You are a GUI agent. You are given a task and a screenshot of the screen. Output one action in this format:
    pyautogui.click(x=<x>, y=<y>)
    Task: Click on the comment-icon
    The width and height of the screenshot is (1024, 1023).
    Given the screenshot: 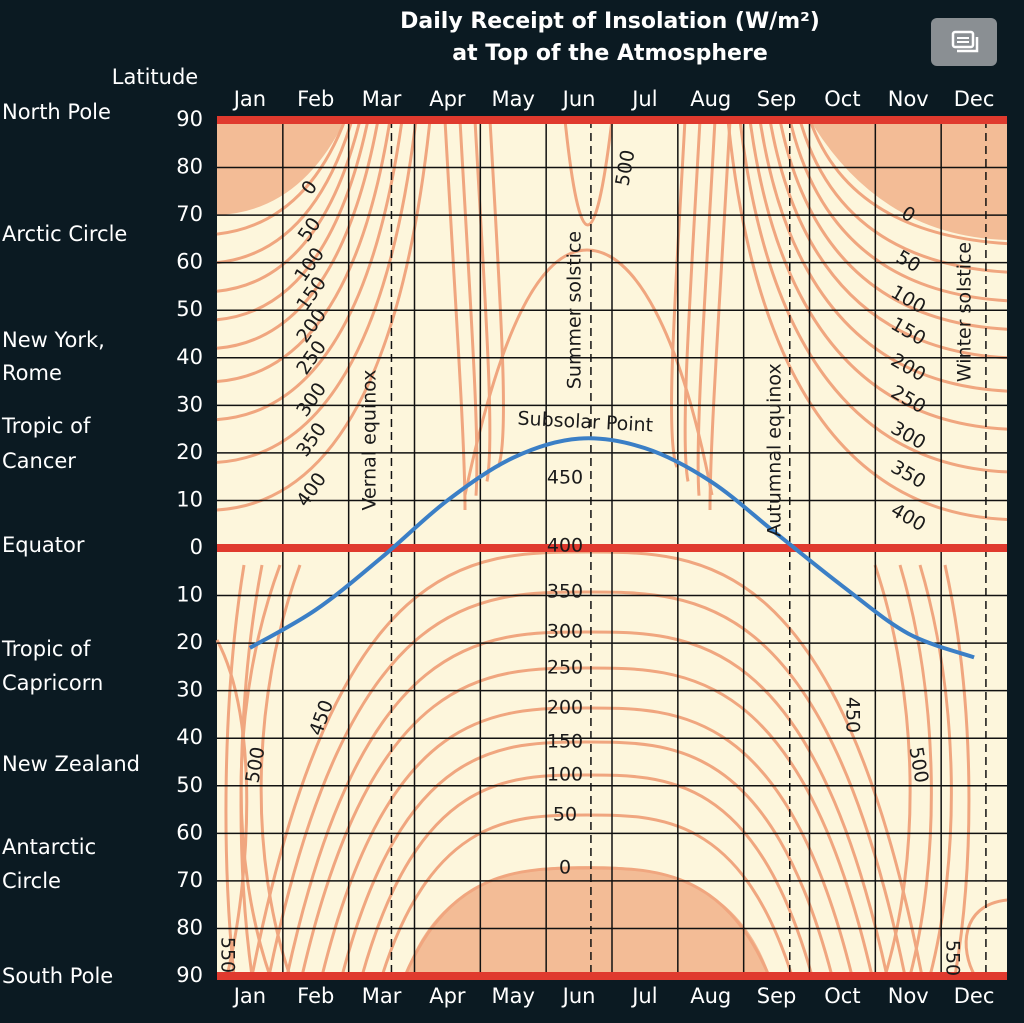 What is the action you would take?
    pyautogui.click(x=965, y=41)
    